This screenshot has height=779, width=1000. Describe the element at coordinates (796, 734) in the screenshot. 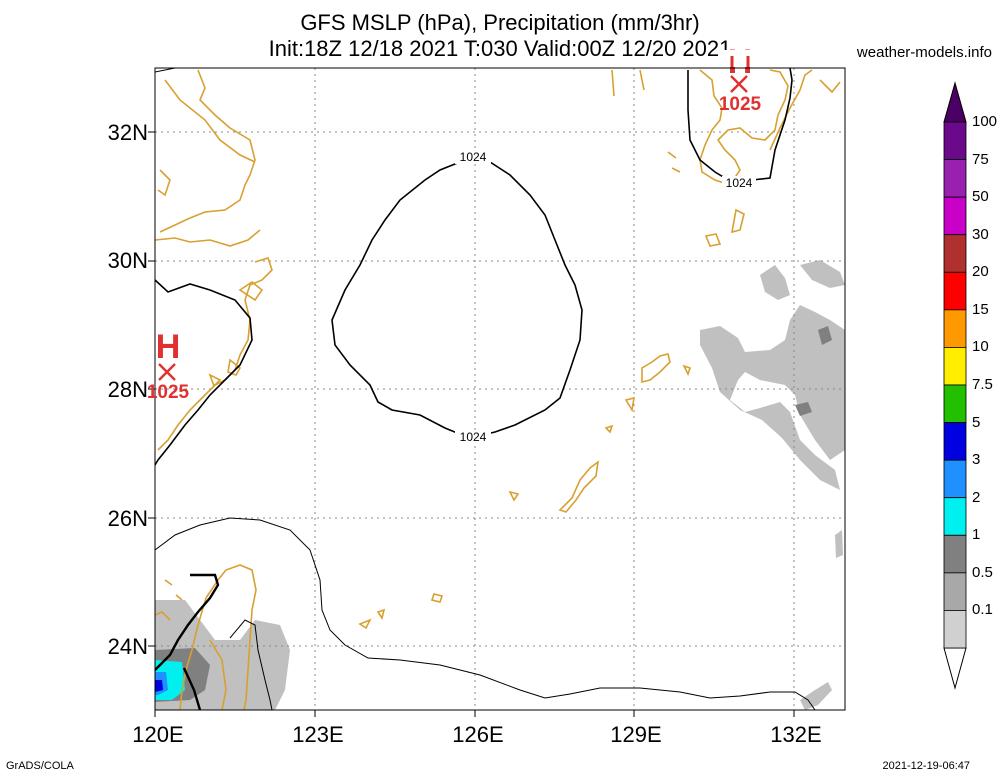

I see `lon-label-132e: 132E` at that location.